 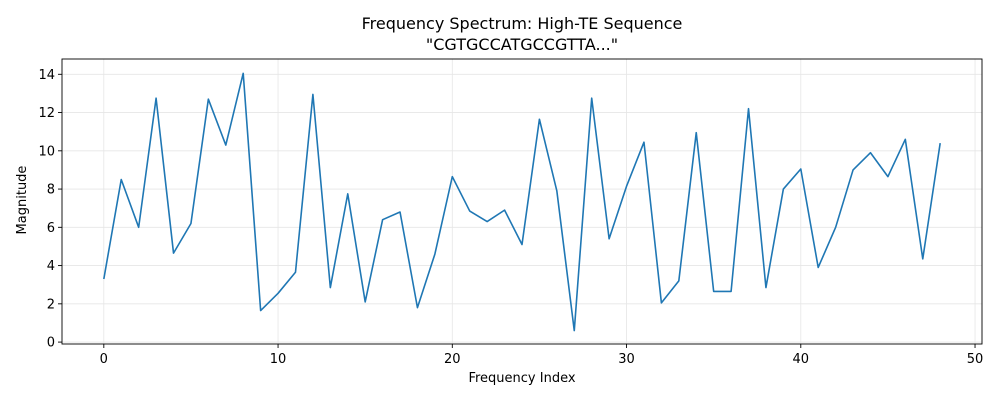 What do you see at coordinates (46, 75) in the screenshot?
I see `y-tick-label: 14` at bounding box center [46, 75].